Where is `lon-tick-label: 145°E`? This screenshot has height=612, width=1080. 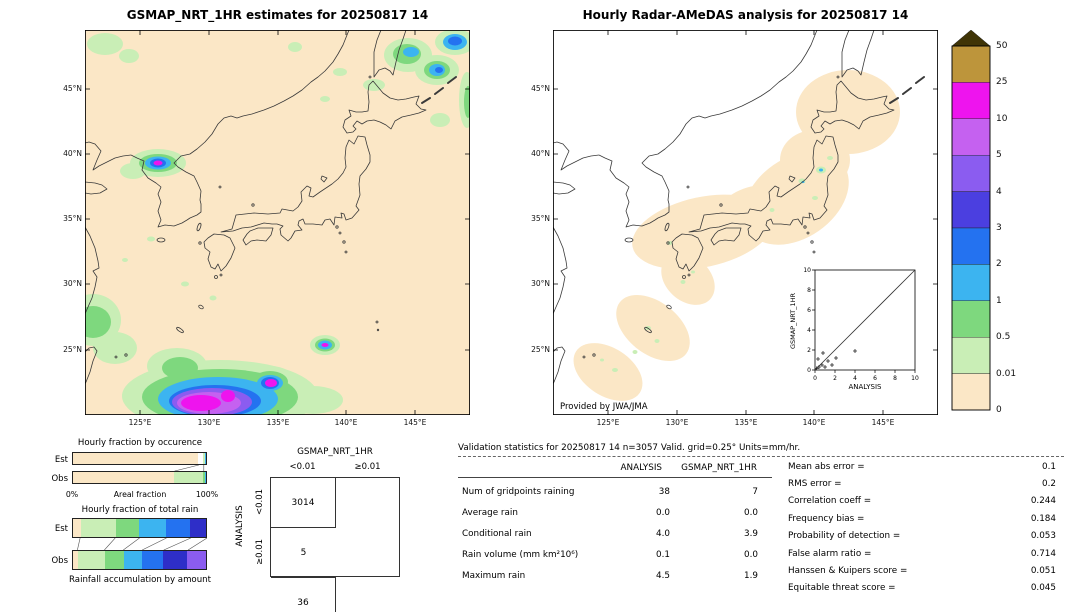 lon-tick-label: 145°E is located at coordinates (883, 422).